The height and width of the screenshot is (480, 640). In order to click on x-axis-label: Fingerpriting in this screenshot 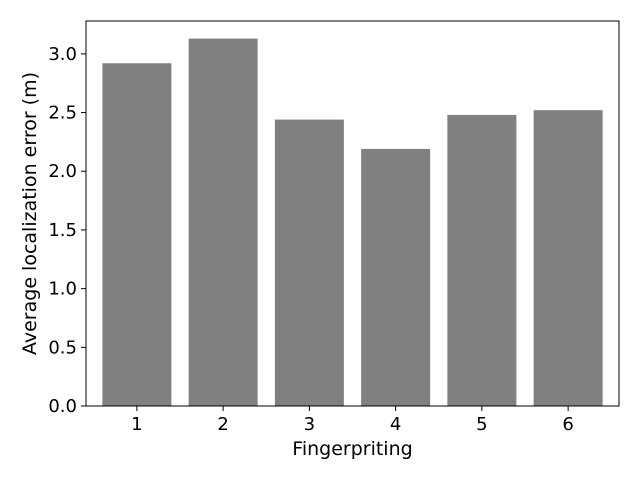, I will do `click(352, 449)`.